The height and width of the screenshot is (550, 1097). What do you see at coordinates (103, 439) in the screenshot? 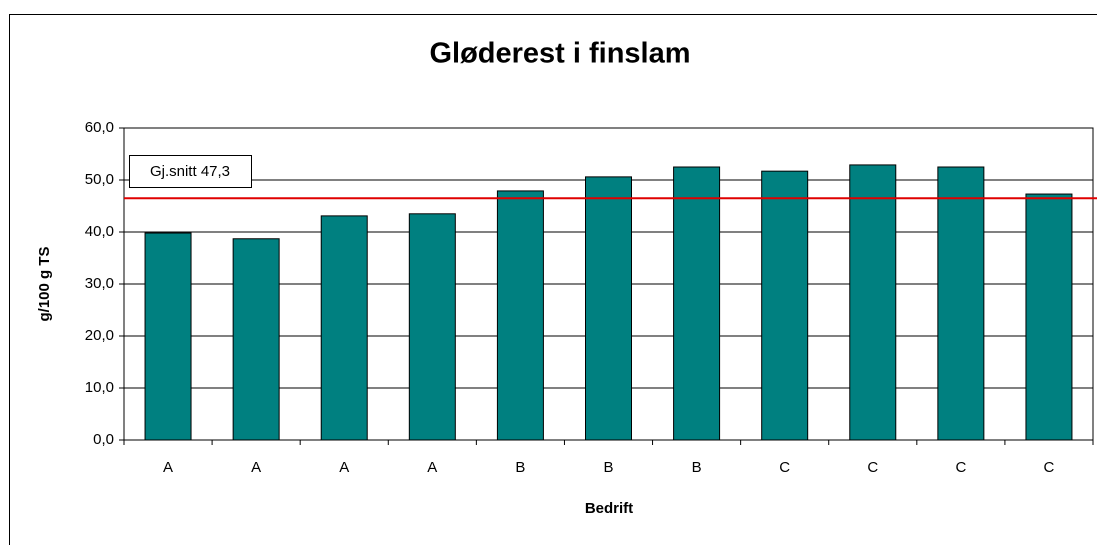
I see `y-tick-label: 0,0` at bounding box center [103, 439].